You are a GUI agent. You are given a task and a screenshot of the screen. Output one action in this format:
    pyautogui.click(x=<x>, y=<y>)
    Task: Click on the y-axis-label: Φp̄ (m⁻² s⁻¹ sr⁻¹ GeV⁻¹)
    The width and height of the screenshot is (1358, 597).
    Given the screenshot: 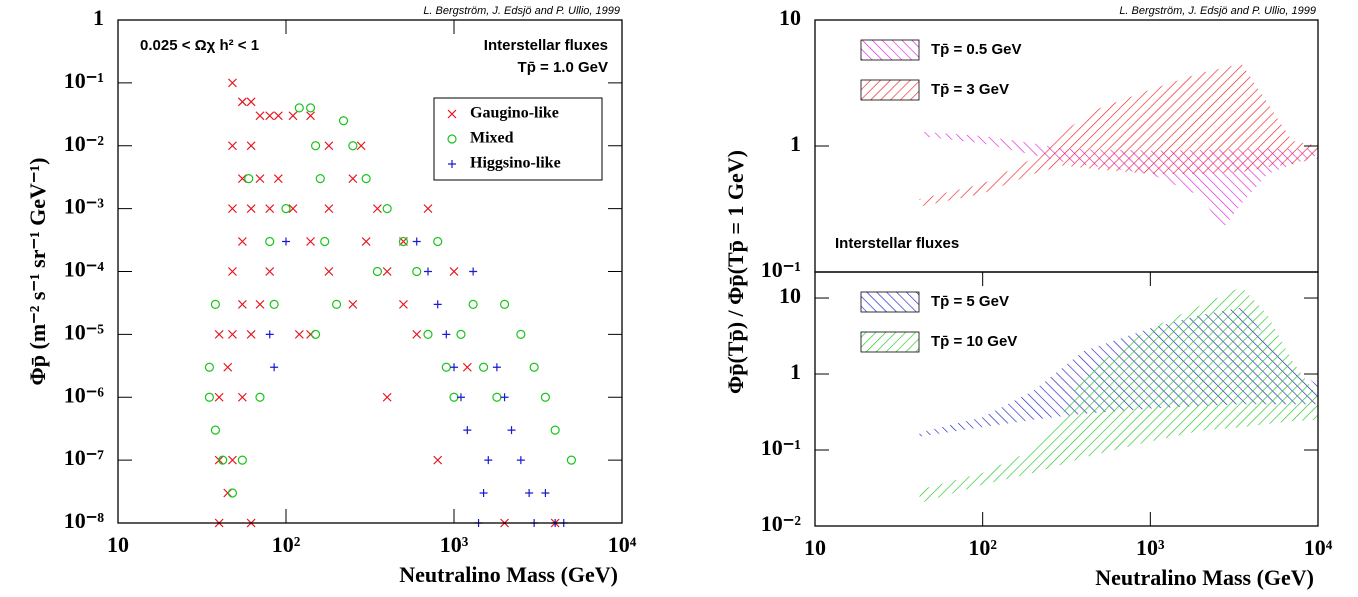 What is the action you would take?
    pyautogui.click(x=37, y=272)
    